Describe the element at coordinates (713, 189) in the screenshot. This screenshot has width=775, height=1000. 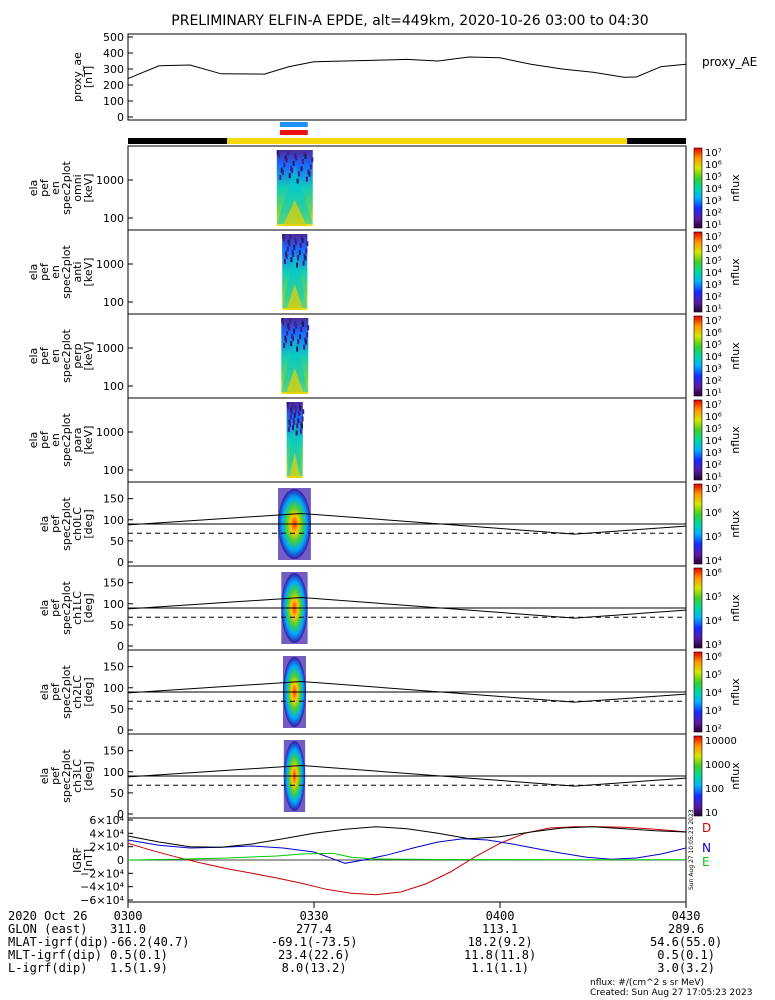
I see `omni-spectrogram-colorbar-tick: 10⁴` at that location.